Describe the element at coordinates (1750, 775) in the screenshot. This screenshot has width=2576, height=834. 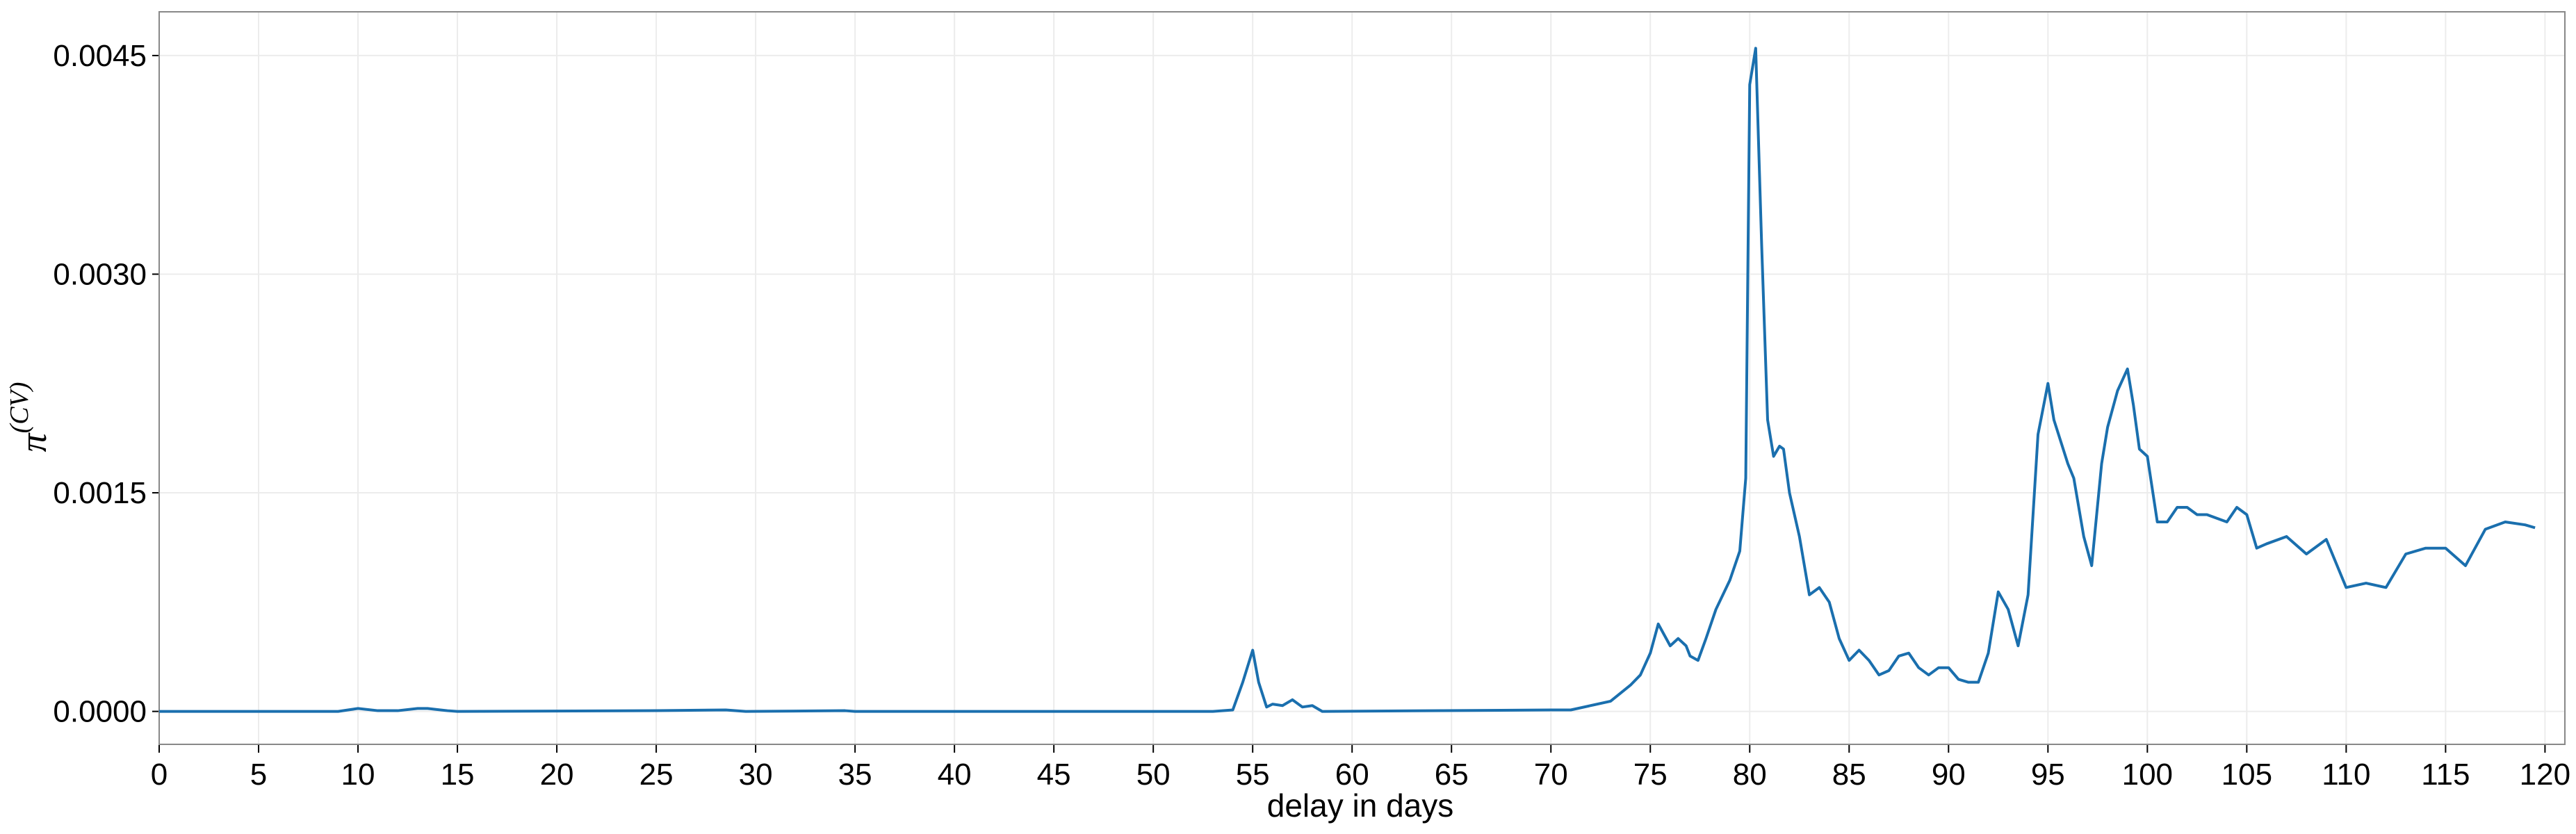
I see `x-tick-label: 80` at that location.